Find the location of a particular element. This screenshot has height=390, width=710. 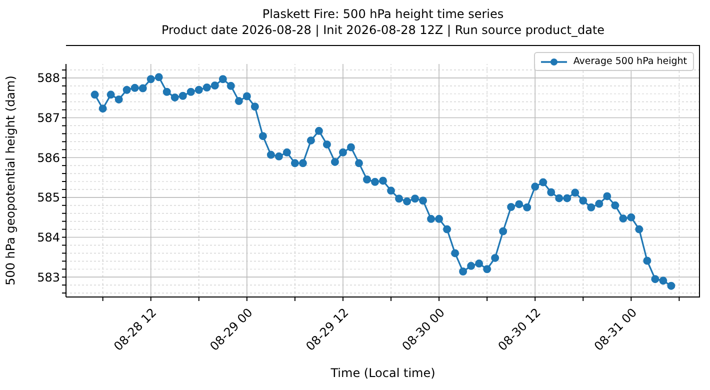

chart-subtitle: Product date 2026-08-28 | Init 2026-08-28 12Z | Run source product_date is located at coordinates (383, 30).